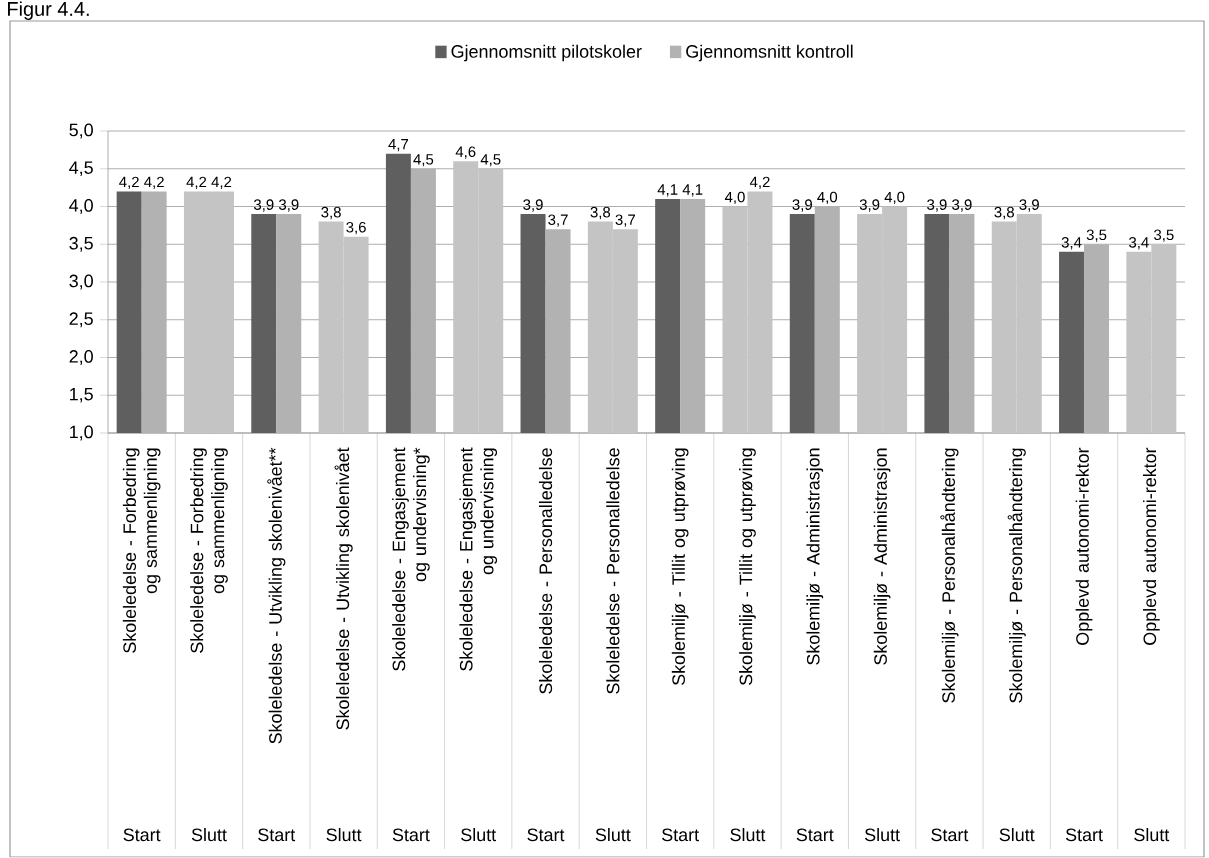 Image resolution: width=1209 pixels, height=858 pixels. Describe the element at coordinates (81, 207) in the screenshot. I see `y-tick-label: 4,0` at that location.